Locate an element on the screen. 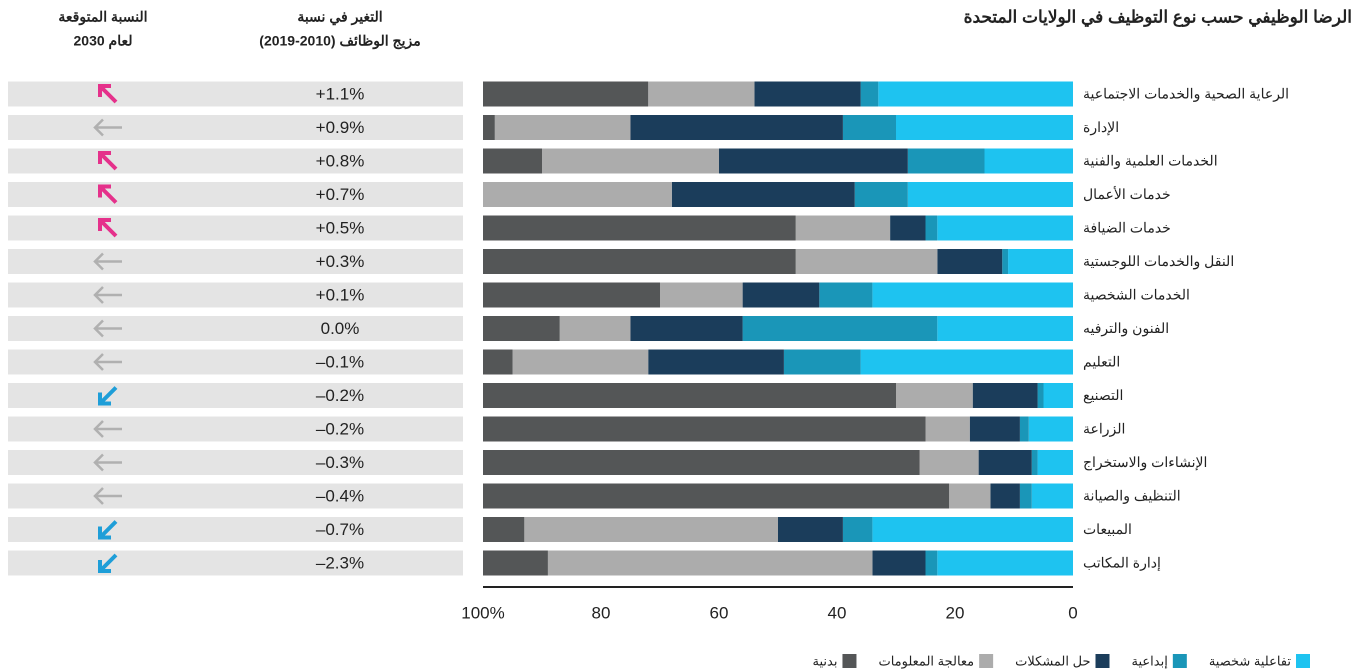  legend-label: تفاعلية شخصية is located at coordinates (1250, 660).